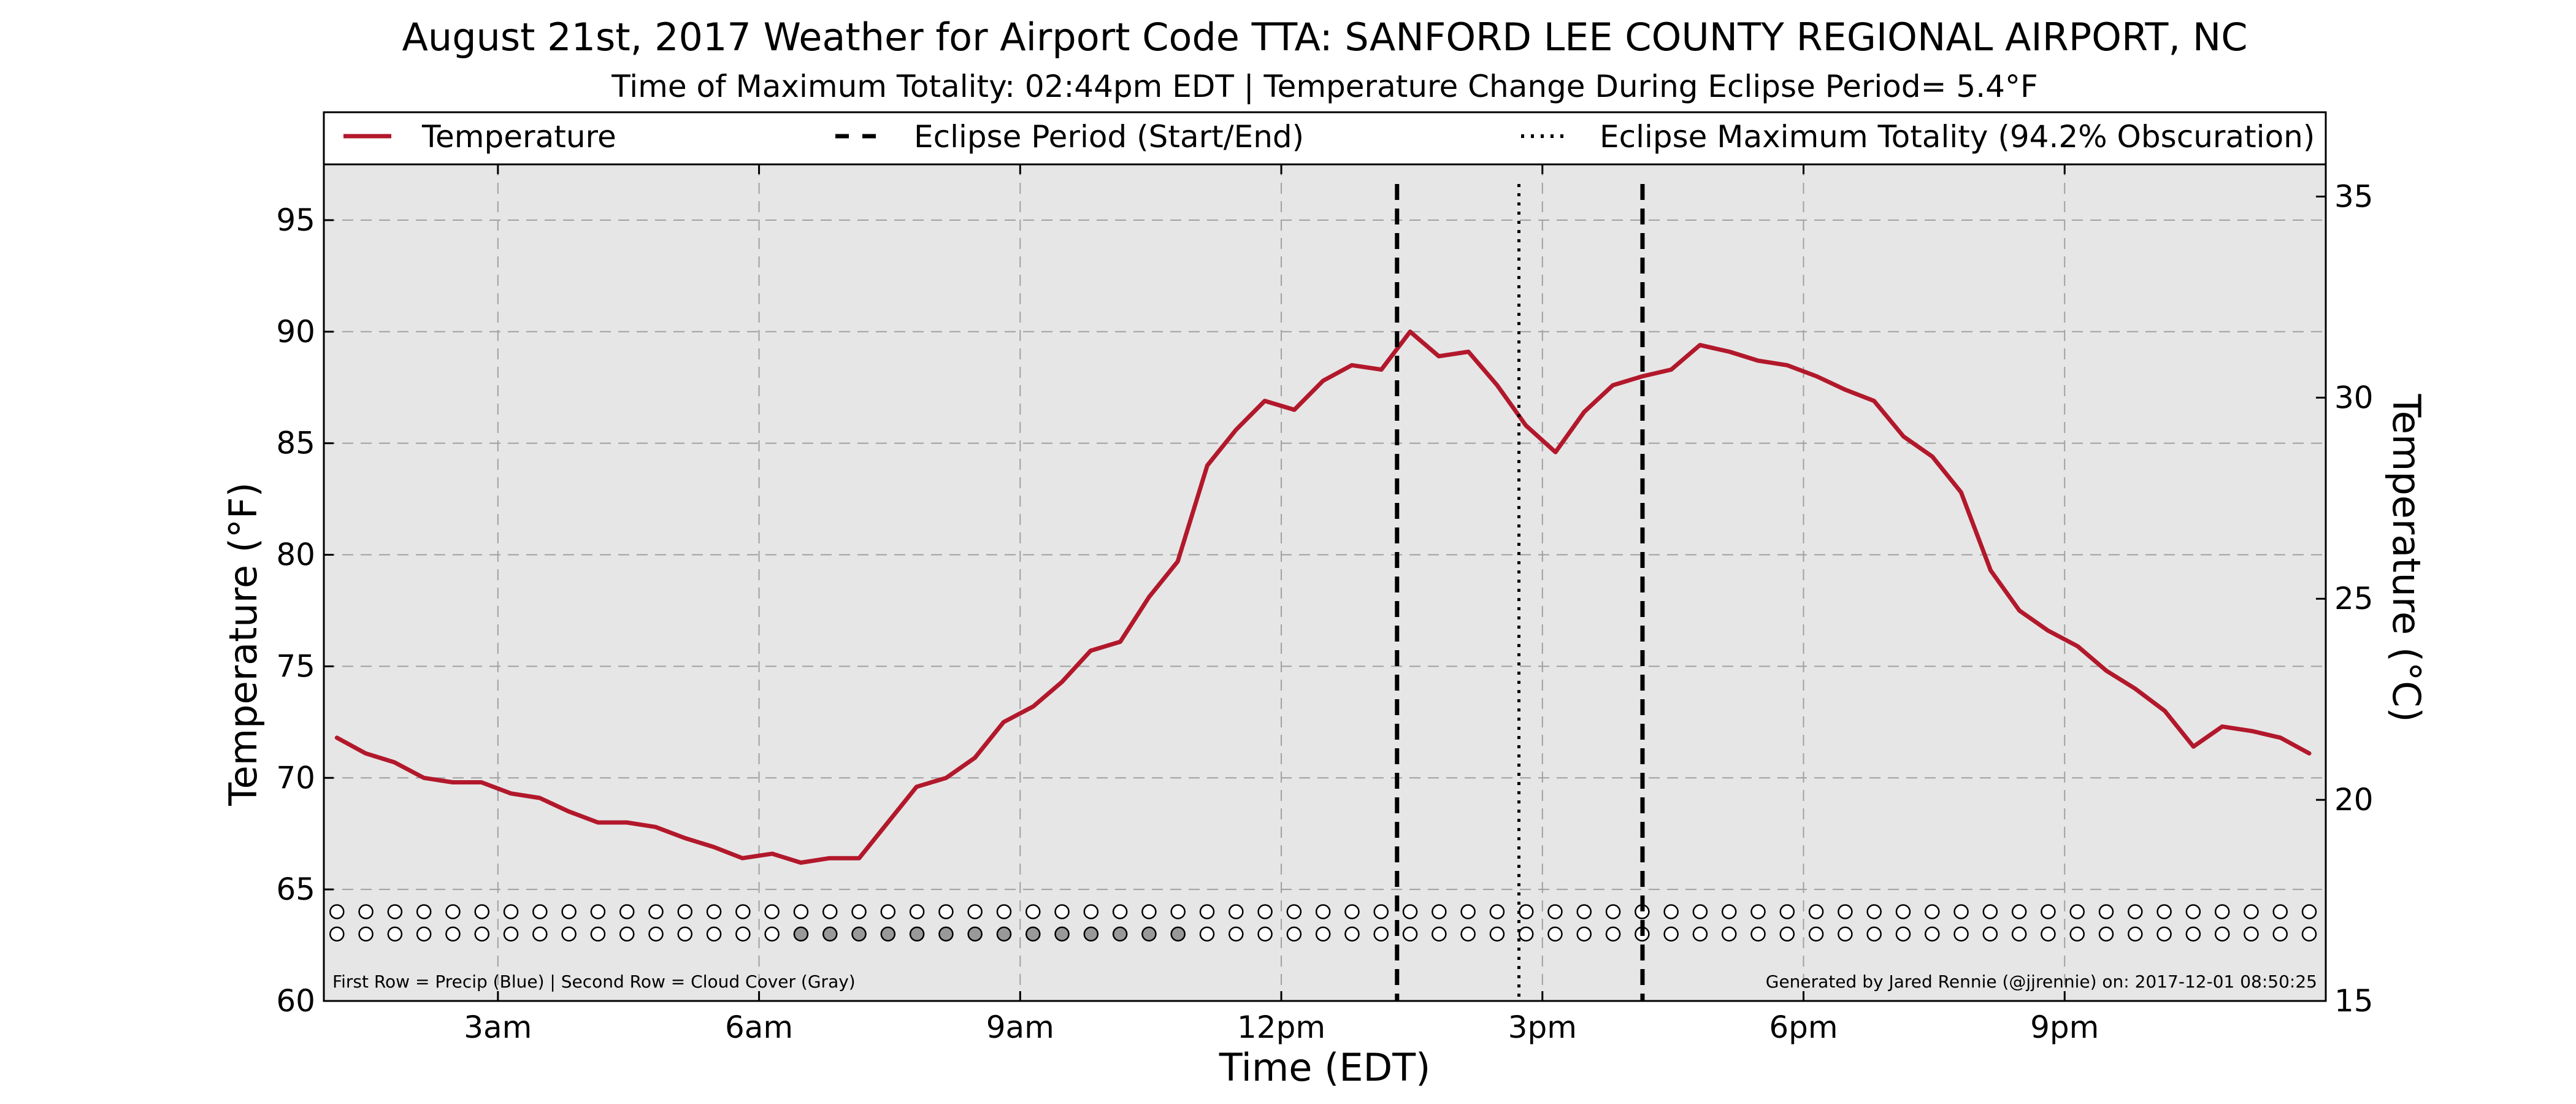  I want to click on y-right-tick-label: 25, so click(2354, 598).